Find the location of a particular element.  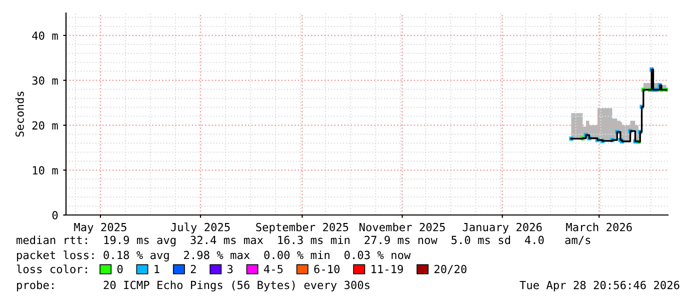

x-tick-label: May 2025 is located at coordinates (100, 228).